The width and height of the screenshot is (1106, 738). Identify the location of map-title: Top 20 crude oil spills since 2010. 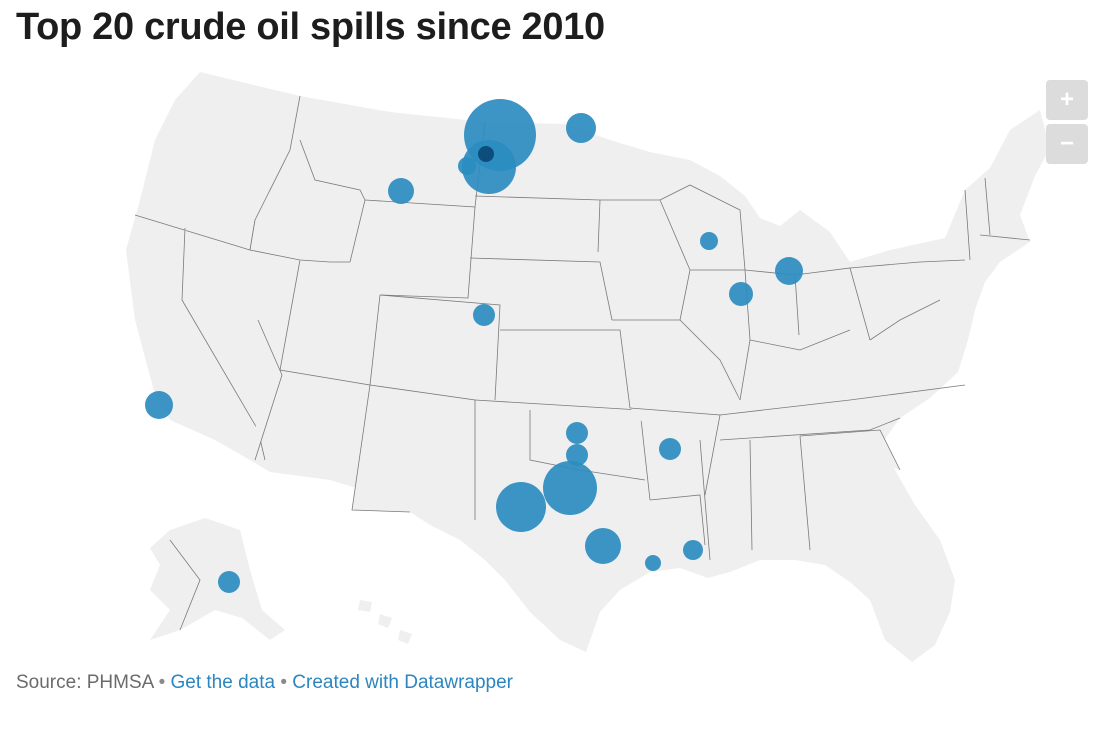
(310, 27).